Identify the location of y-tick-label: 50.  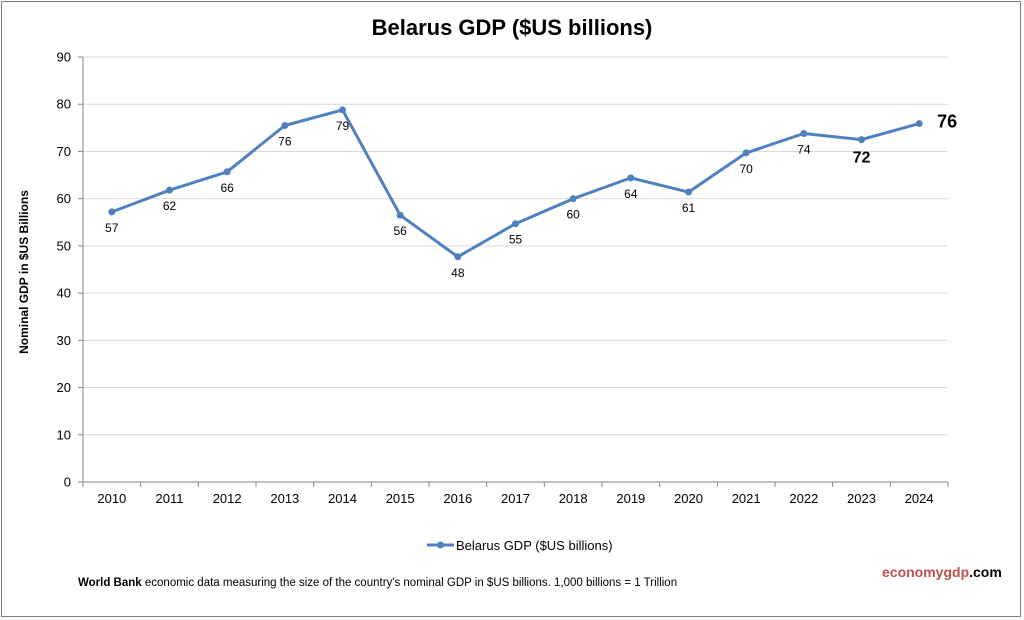
(64, 245).